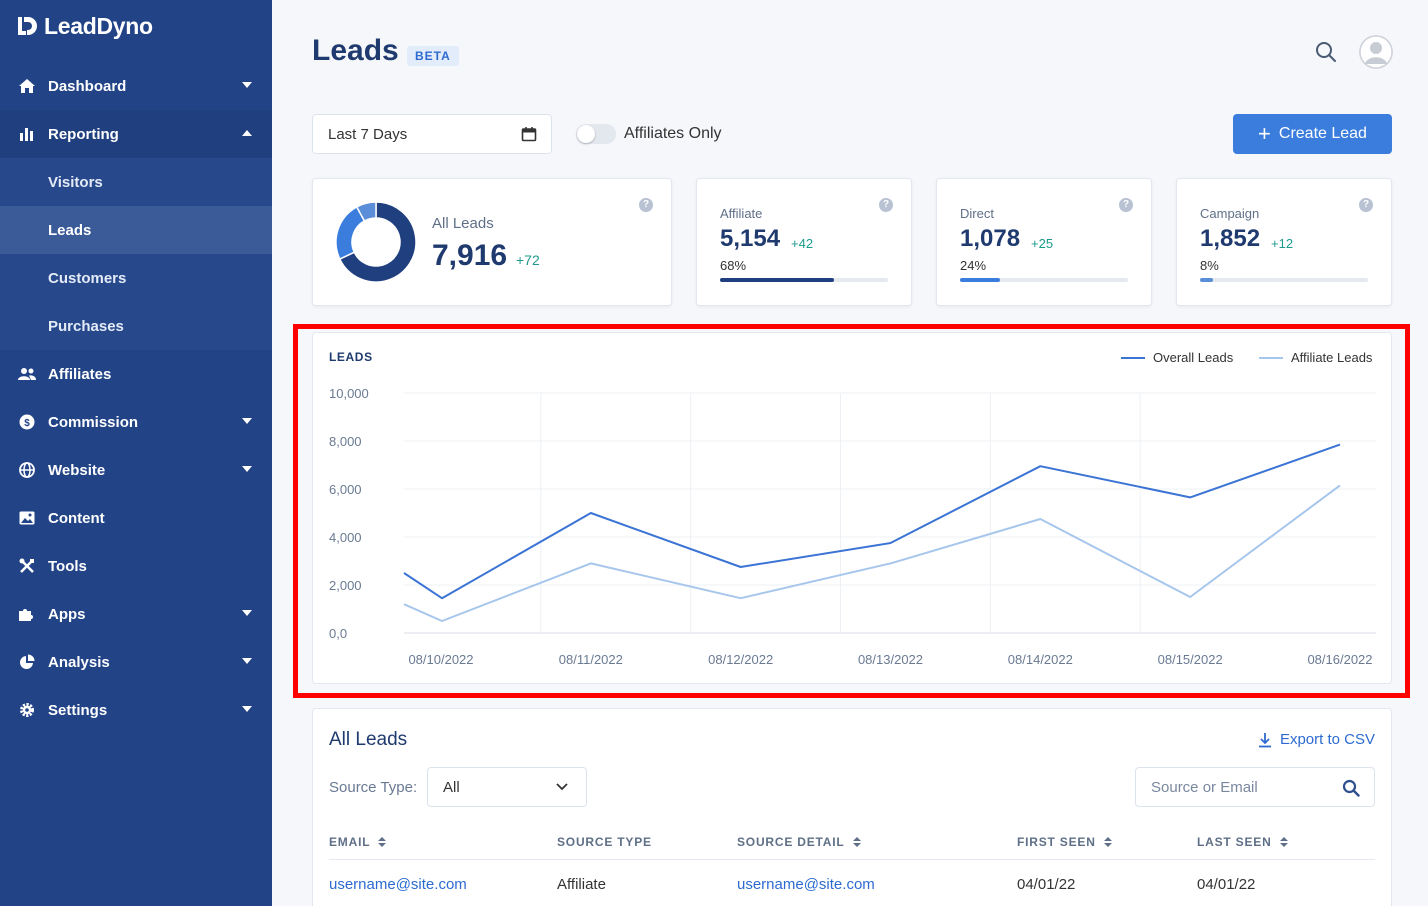  Describe the element at coordinates (366, 211) in the screenshot. I see `donut-slice-campaign` at that location.